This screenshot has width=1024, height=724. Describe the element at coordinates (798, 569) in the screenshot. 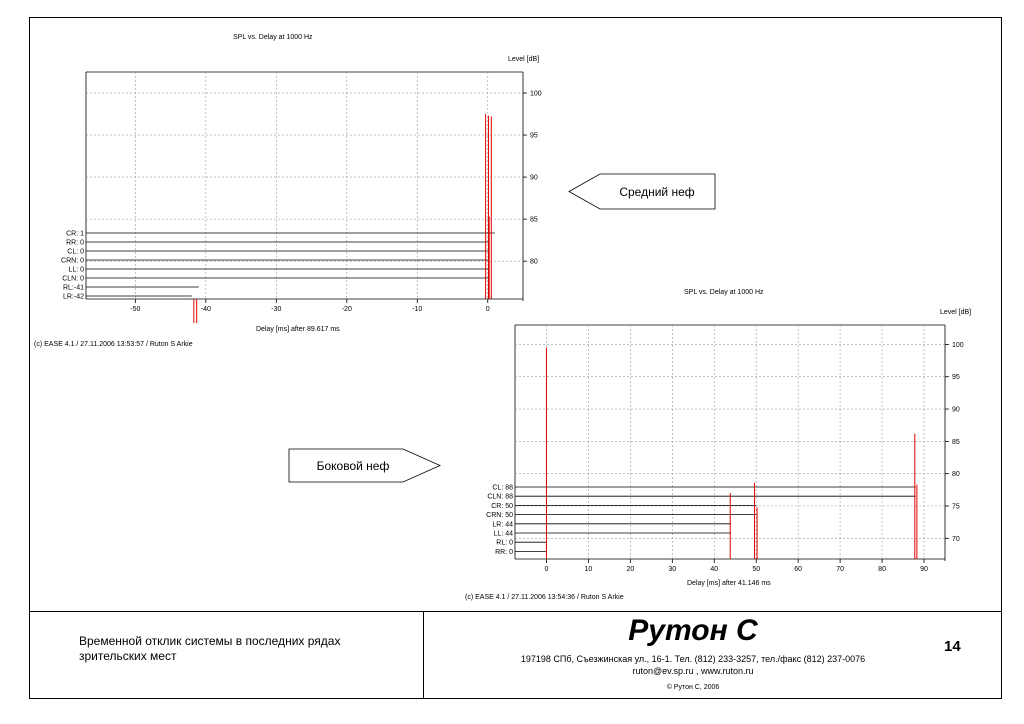

I see `chart2-x-tick-label: 60` at that location.